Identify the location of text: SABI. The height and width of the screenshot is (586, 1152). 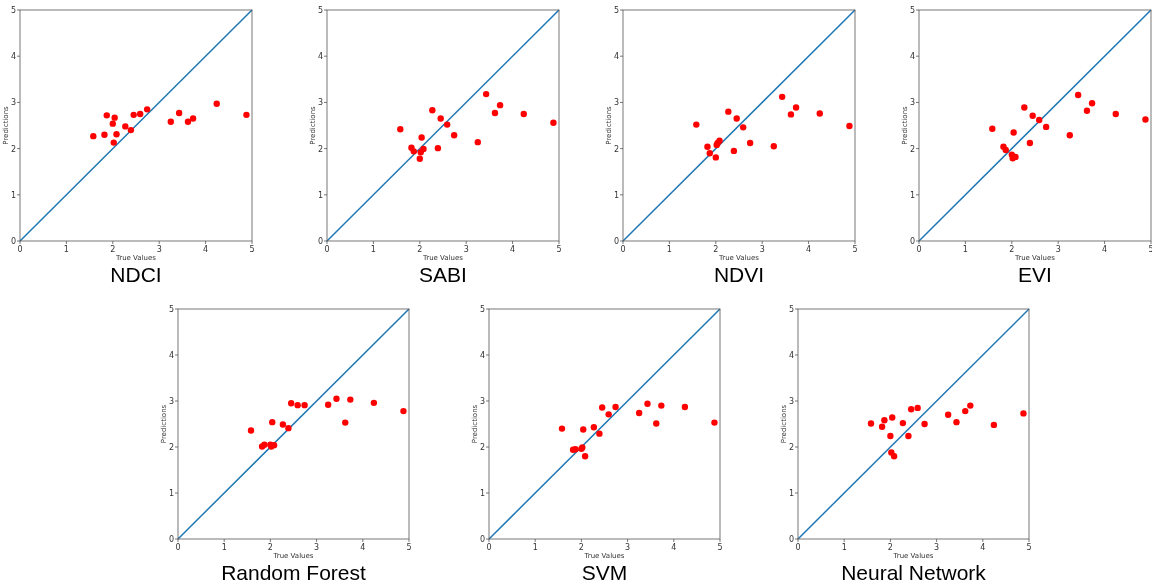
(443, 274).